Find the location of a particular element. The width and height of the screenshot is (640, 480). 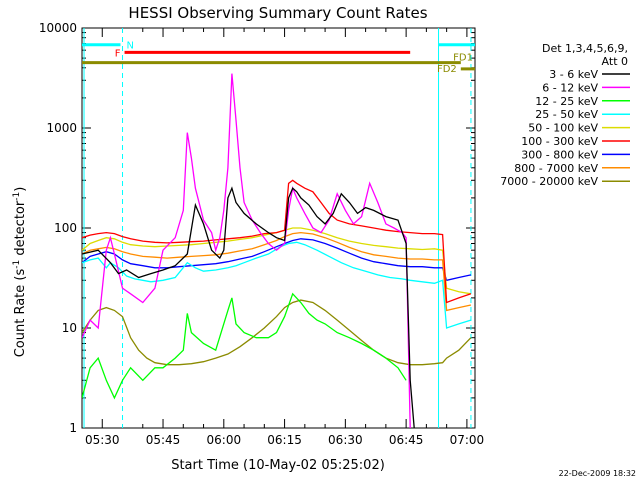

y-tick-label: 1000 is located at coordinates (61, 128).